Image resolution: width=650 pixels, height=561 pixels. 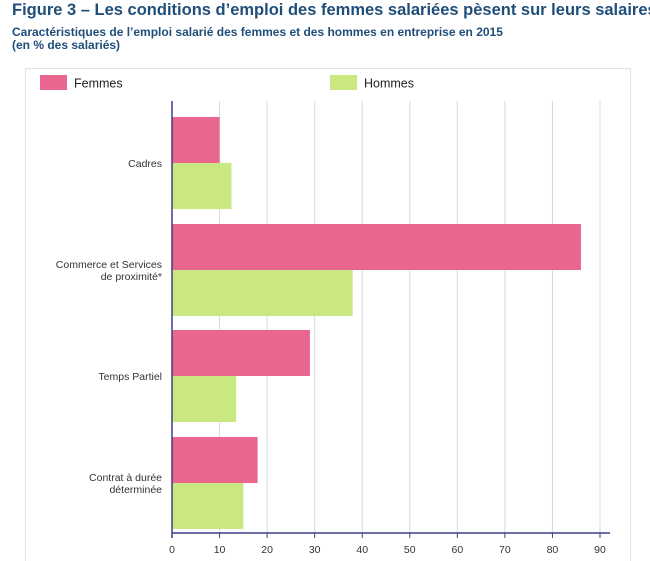 I want to click on x-tick-label: 80, so click(x=553, y=550).